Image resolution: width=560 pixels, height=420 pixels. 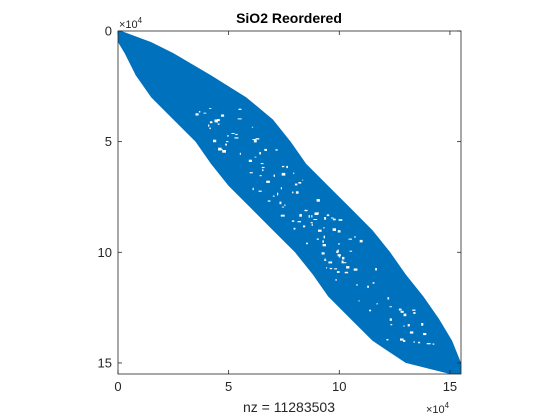 I want to click on x-tick-labels: 0 5 10 15, so click(x=285, y=386).